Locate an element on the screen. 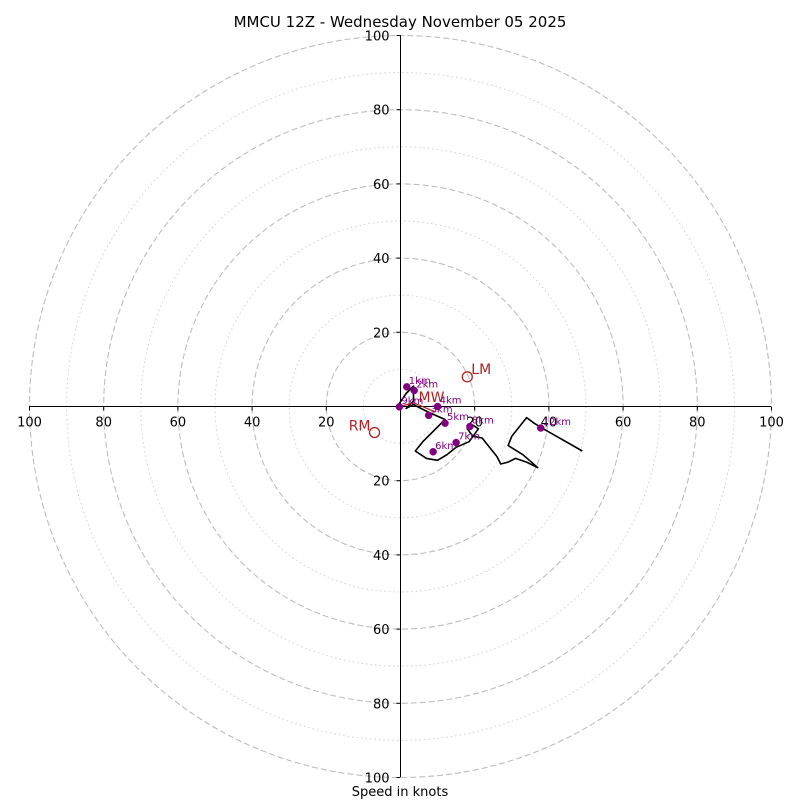 Image resolution: width=800 pixels, height=800 pixels. x-tick-labels: 100 80 60 40 20 20 40 60 80 100 is located at coordinates (400, 418).